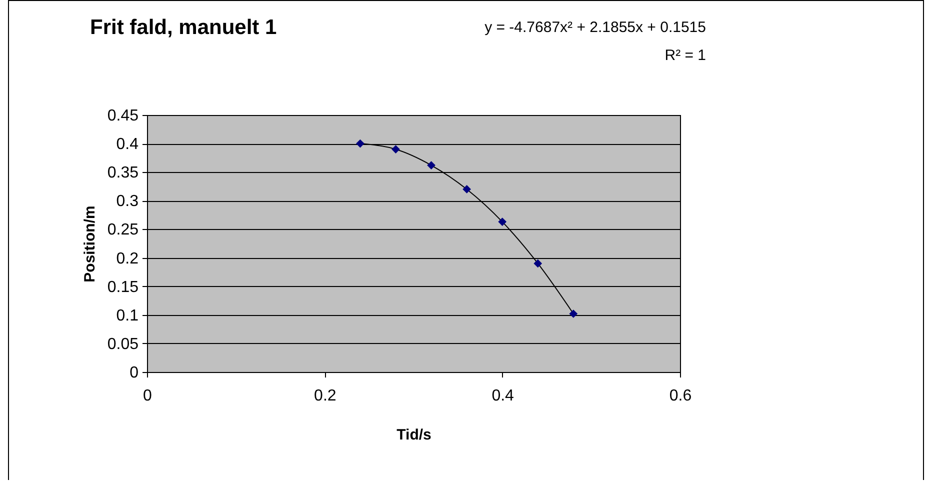  Describe the element at coordinates (127, 315) in the screenshot. I see `y-tick-label: 0.1` at that location.